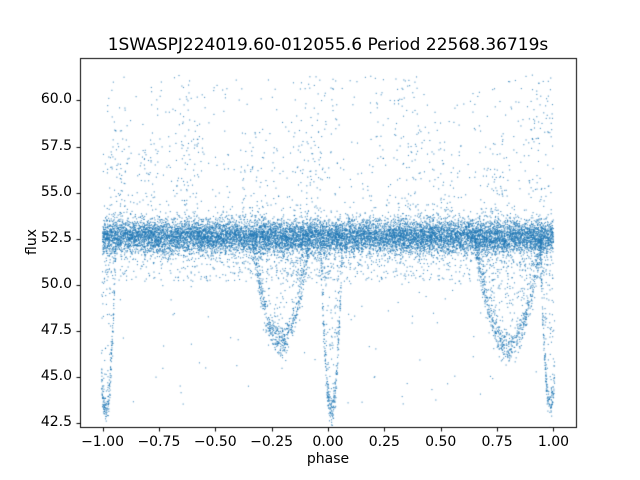 The image size is (640, 480). What do you see at coordinates (441, 442) in the screenshot?
I see `x-tick-label: 0.50` at bounding box center [441, 442].